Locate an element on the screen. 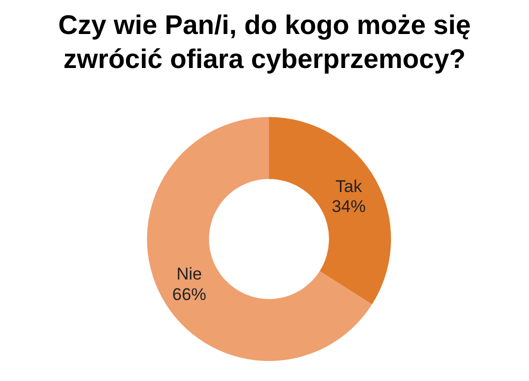 This screenshot has width=529, height=381. chart-title: Czy wie Pan/i, do kogo może się zwrócić ofiara cyberprzemocy? is located at coordinates (264, 42).